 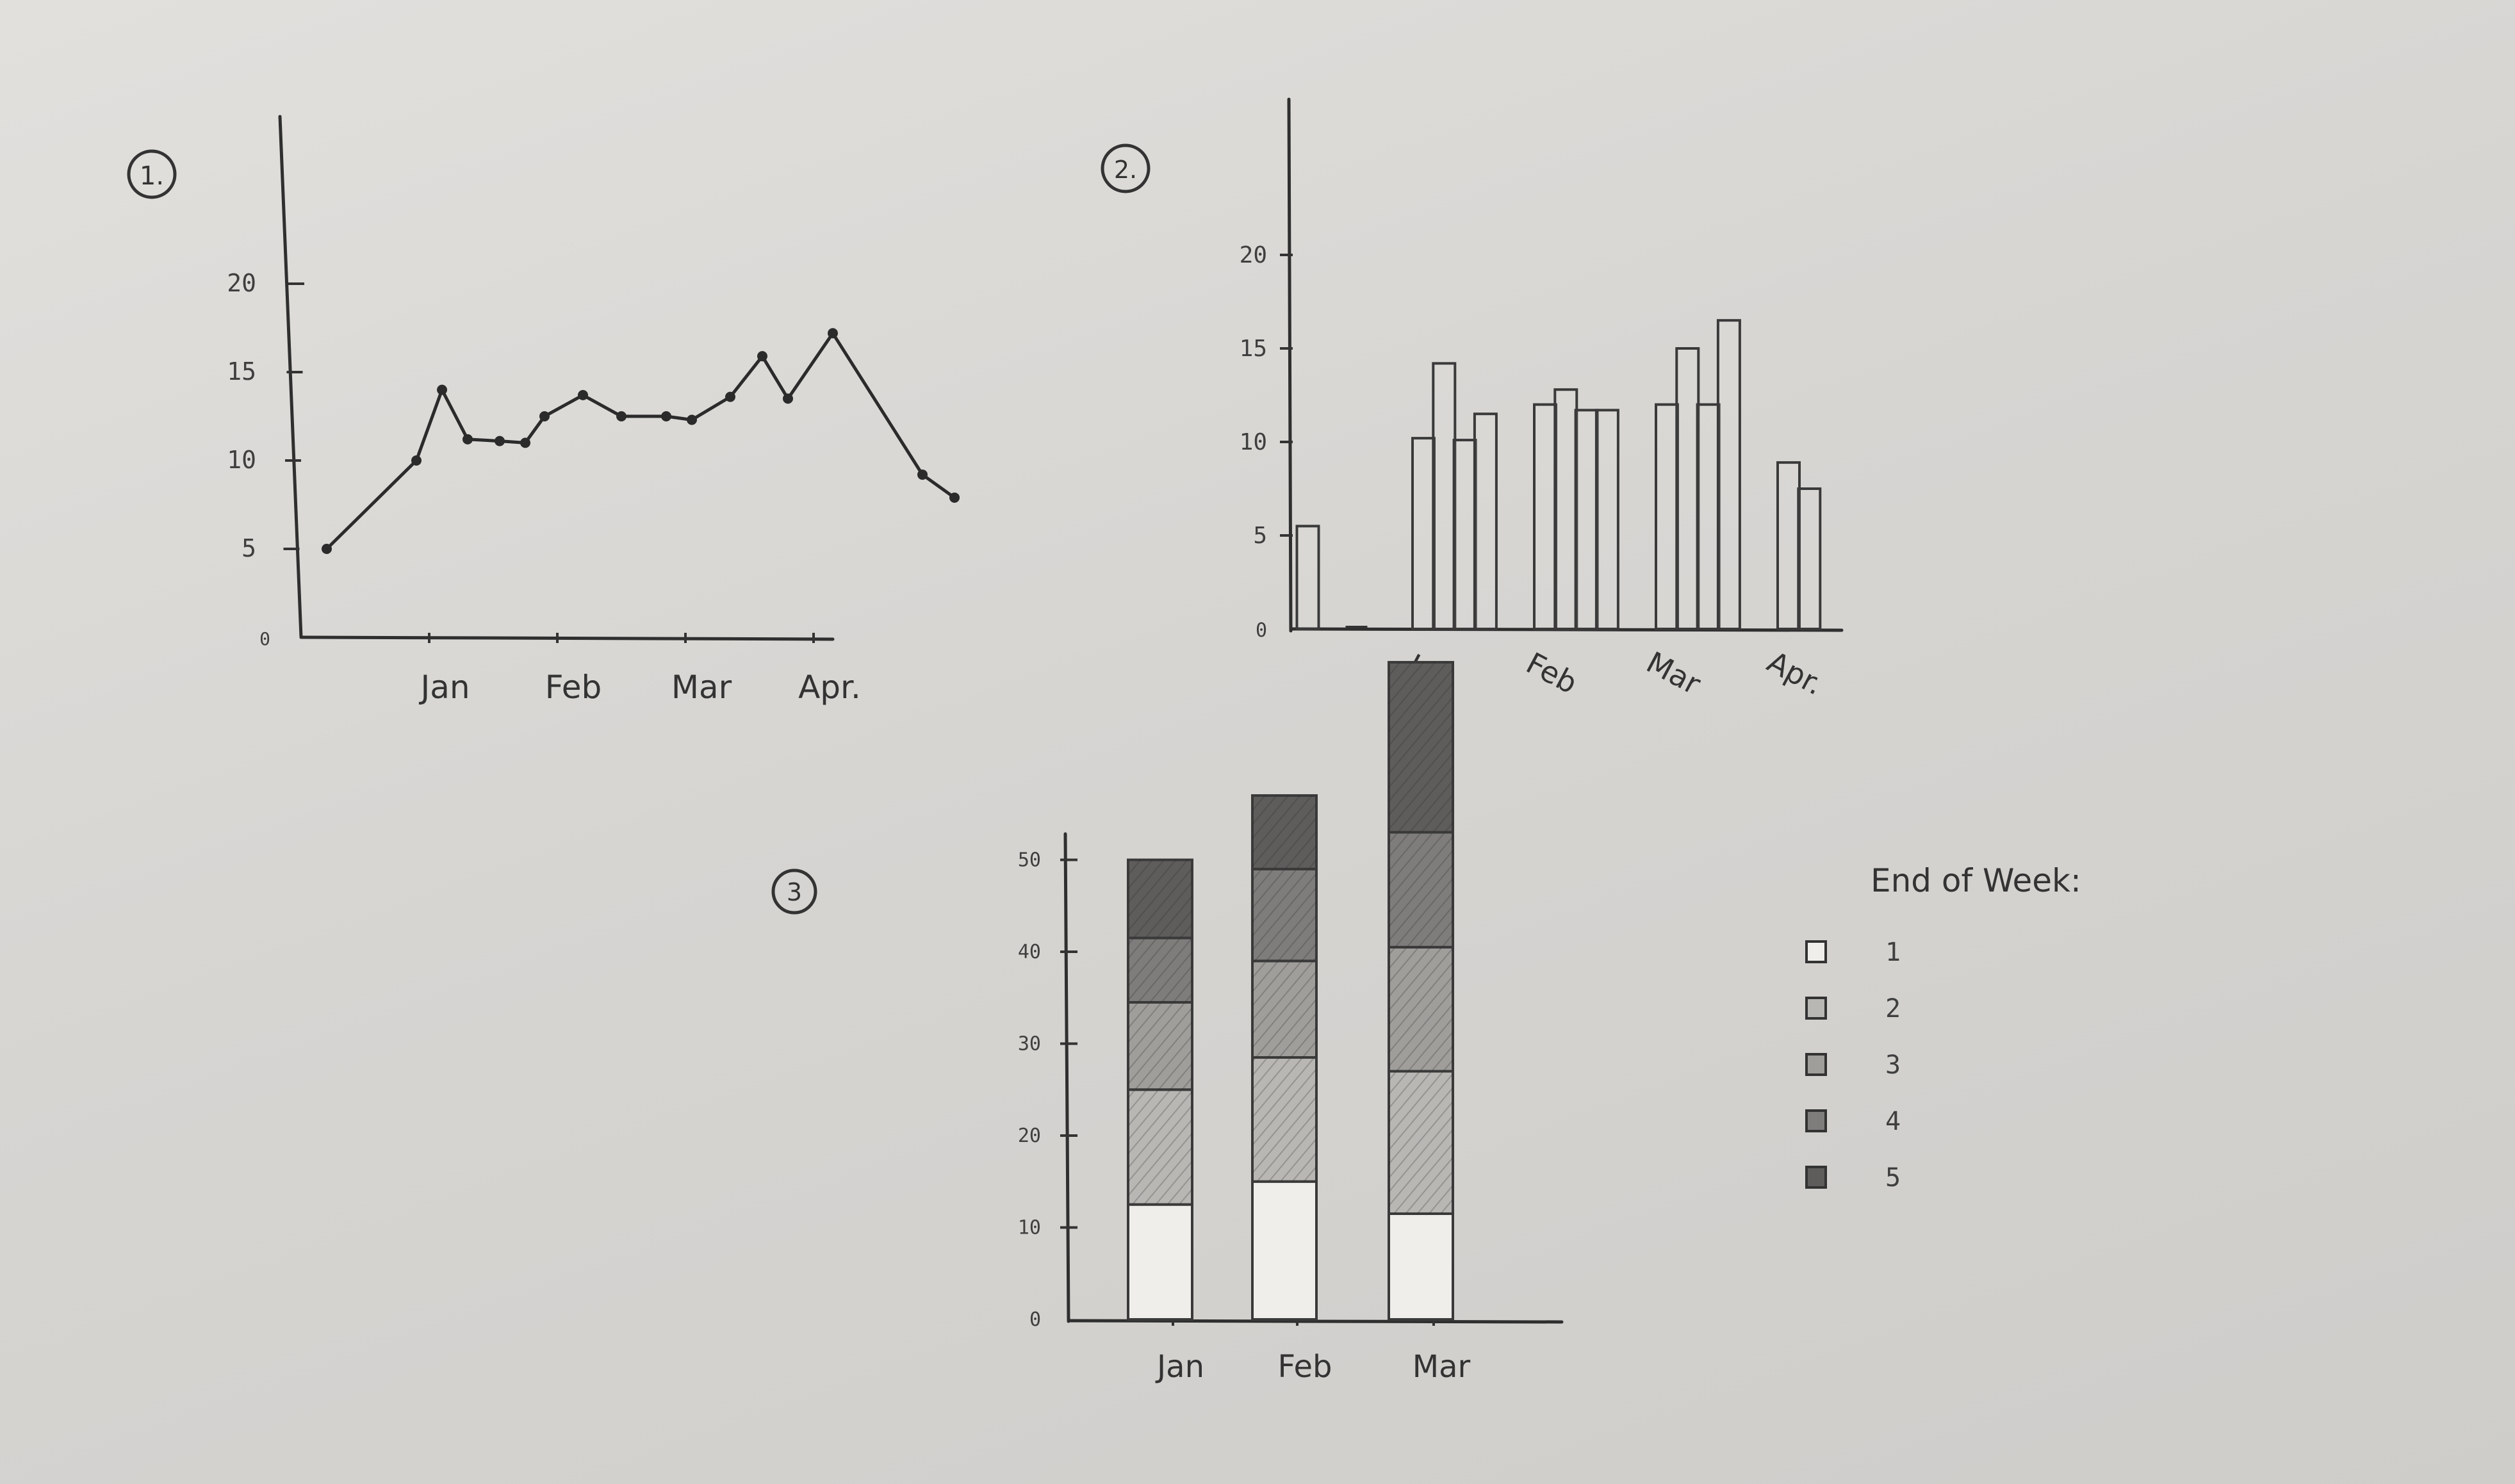 I want to click on panel-marker-label: 2., so click(x=1126, y=170).